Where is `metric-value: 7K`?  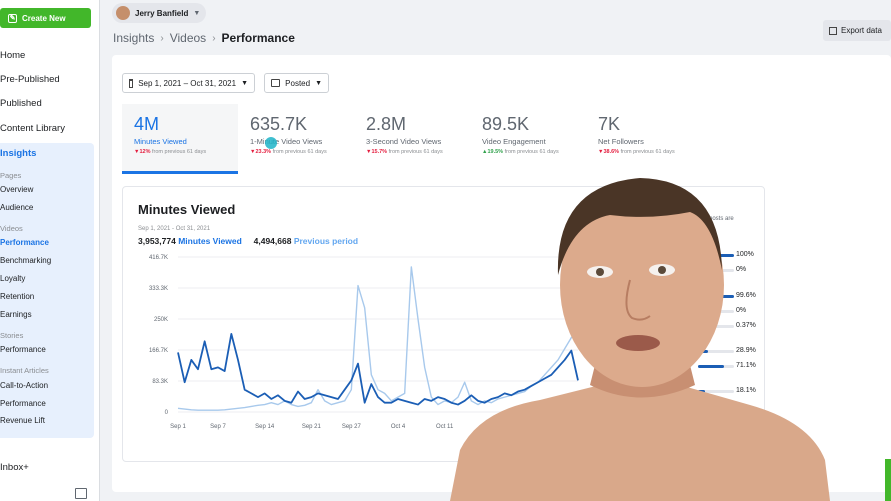 metric-value: 7K is located at coordinates (609, 124).